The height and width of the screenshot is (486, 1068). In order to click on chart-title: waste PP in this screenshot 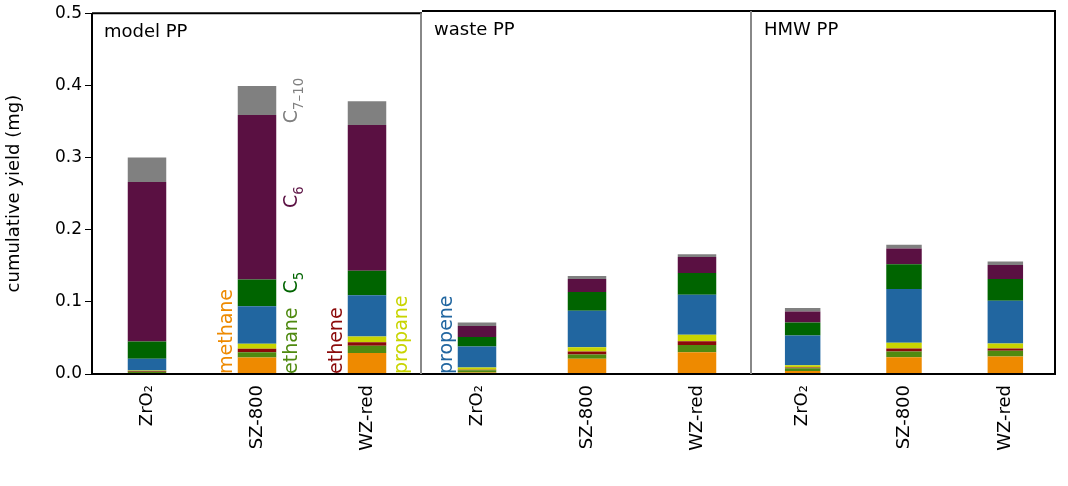, I will do `click(474, 28)`.